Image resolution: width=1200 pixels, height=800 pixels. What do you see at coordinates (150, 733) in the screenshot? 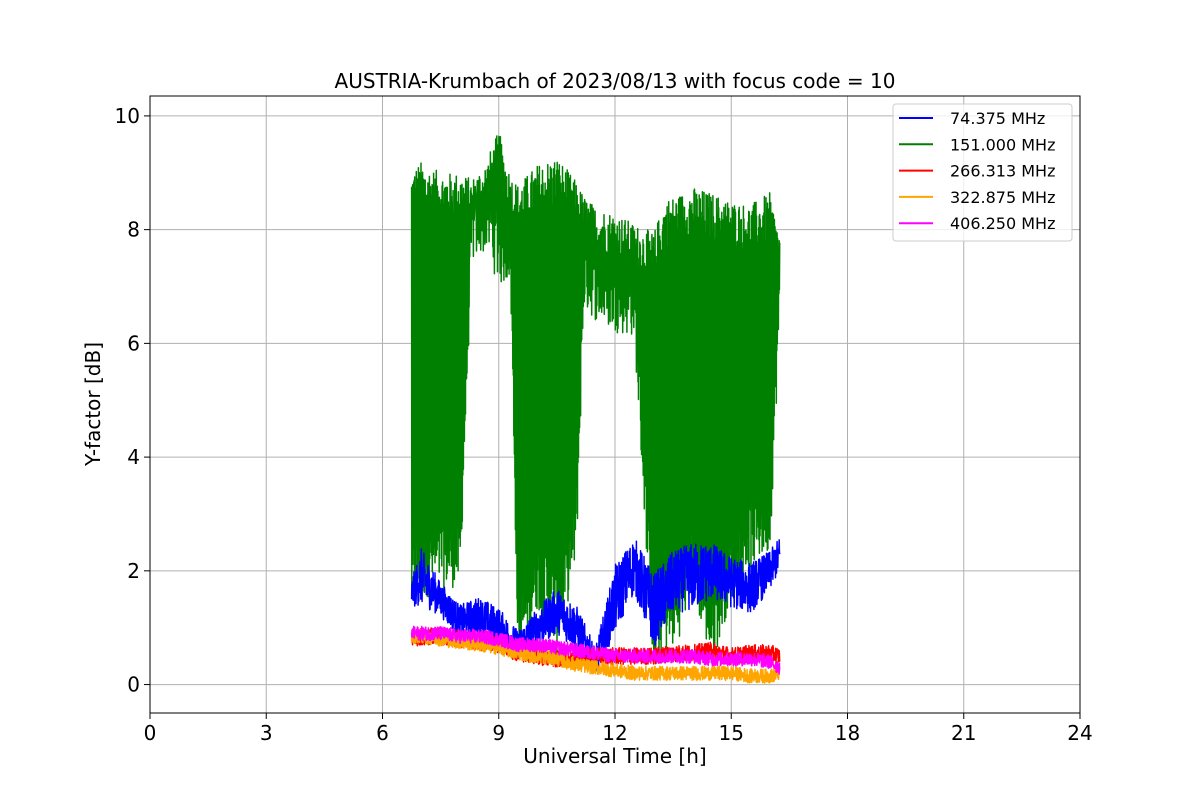
I see `x-tick-label: 0` at bounding box center [150, 733].